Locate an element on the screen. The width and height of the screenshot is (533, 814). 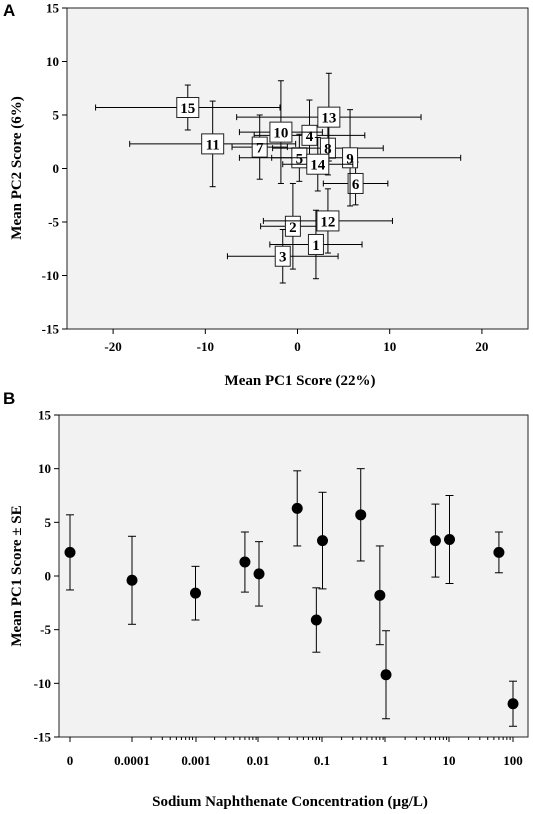
panel-b-x-tick-label: 0 is located at coordinates (70, 760).